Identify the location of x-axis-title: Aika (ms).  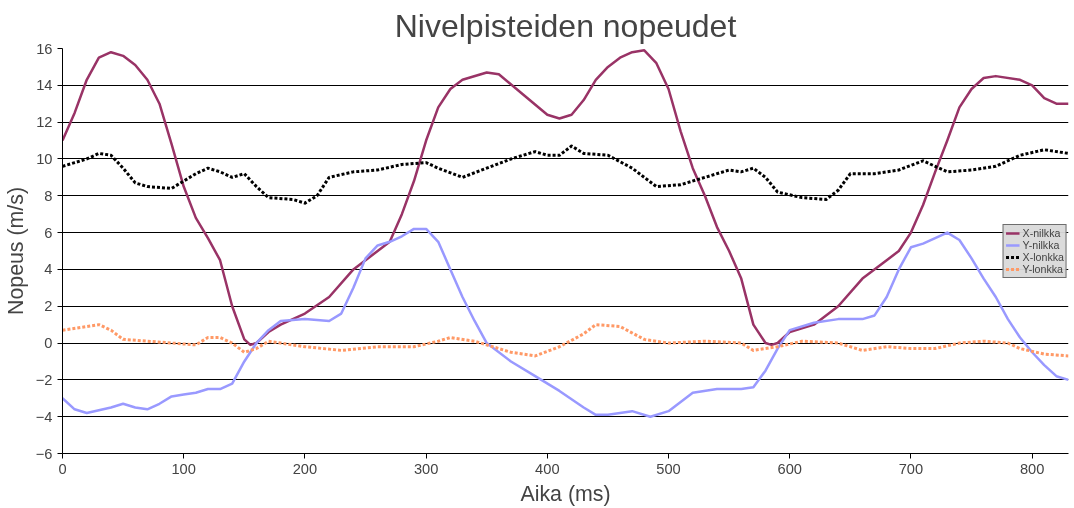
(565, 493).